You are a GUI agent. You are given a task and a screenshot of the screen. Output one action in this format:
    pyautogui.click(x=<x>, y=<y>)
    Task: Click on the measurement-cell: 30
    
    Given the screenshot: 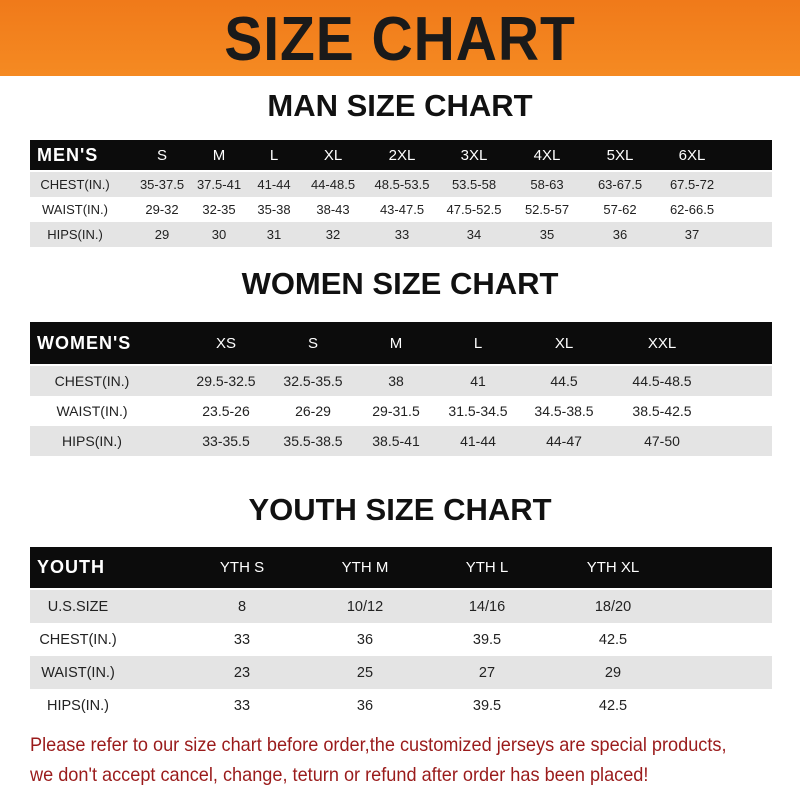 What is the action you would take?
    pyautogui.click(x=219, y=234)
    